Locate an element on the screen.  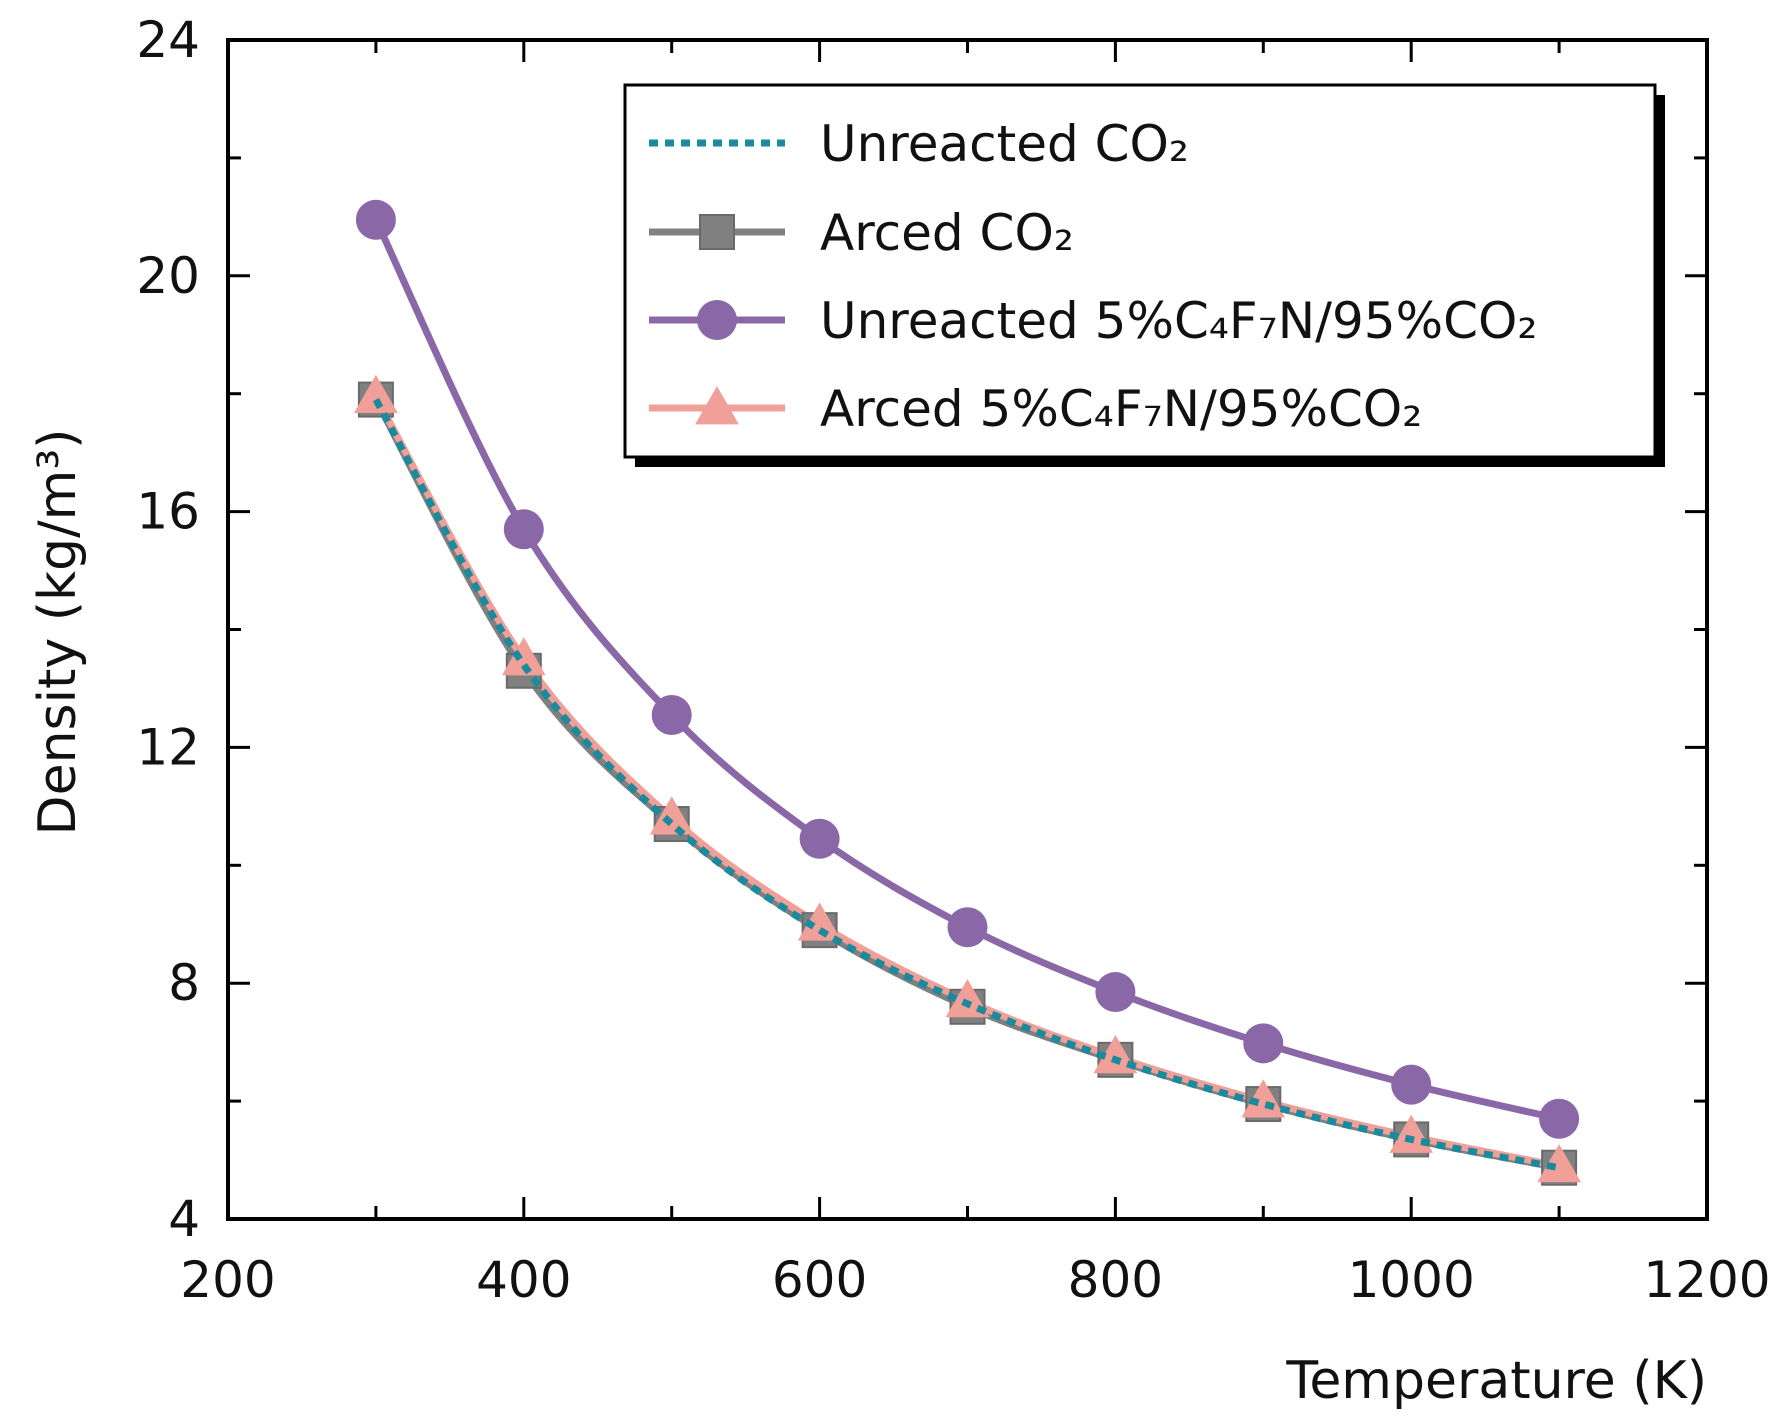
legend-label-unreacted-5-c-f-n-95-co: Unreacted 5%C₄F₇N/95%CO₂ is located at coordinates (1178, 321).